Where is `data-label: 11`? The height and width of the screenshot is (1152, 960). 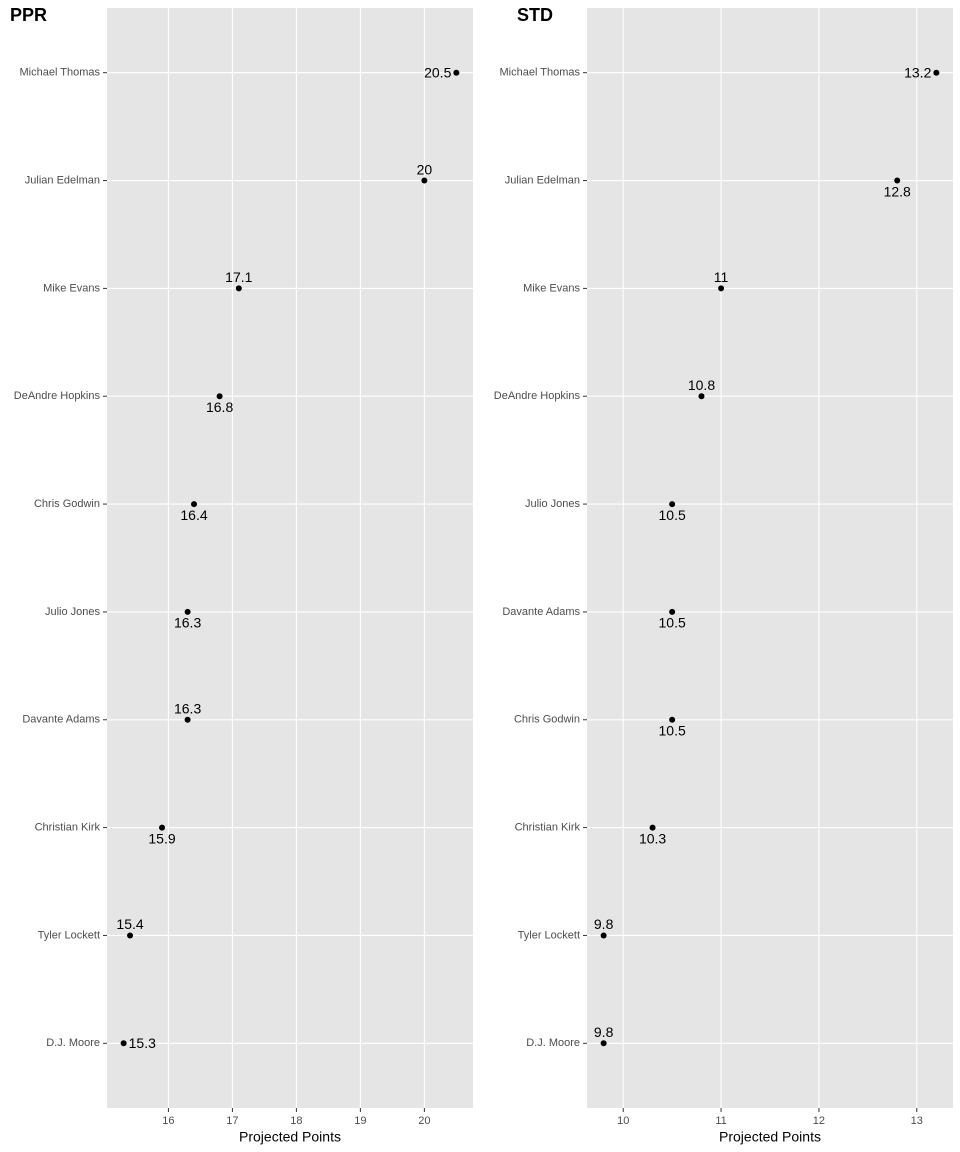
data-label: 11 is located at coordinates (721, 277).